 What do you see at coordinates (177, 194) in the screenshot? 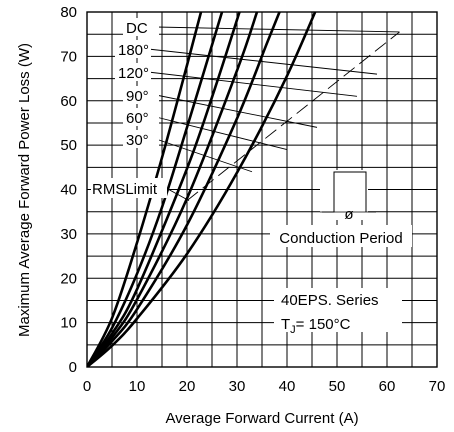
I see `rms-leader` at bounding box center [177, 194].